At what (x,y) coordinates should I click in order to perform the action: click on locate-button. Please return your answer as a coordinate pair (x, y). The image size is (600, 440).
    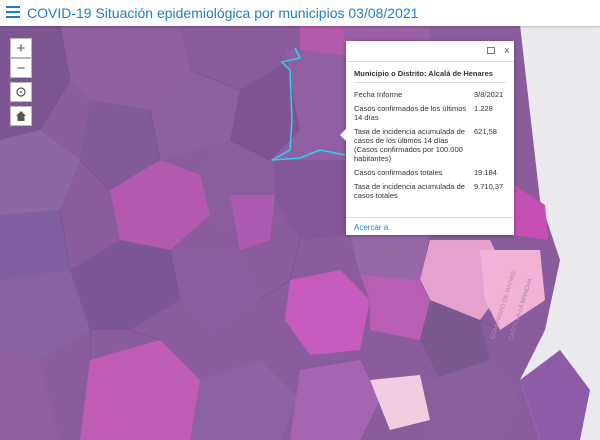
    Looking at the image, I should click on (21, 92).